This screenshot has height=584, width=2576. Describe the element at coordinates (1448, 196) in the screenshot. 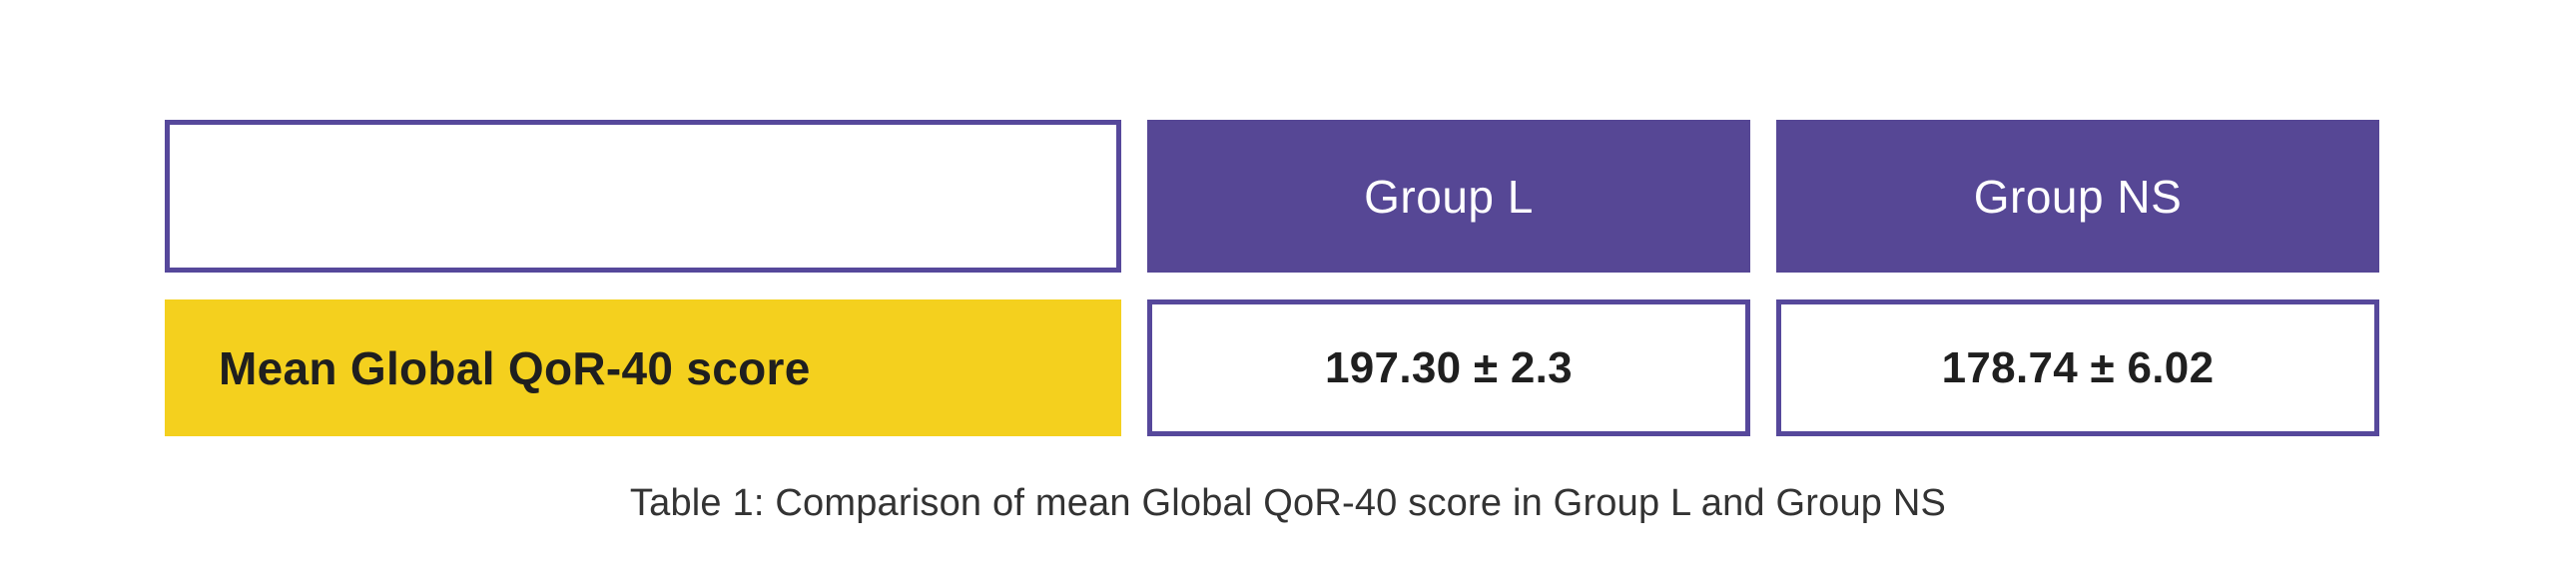

I see `header-group-l-cell: Group L` at that location.